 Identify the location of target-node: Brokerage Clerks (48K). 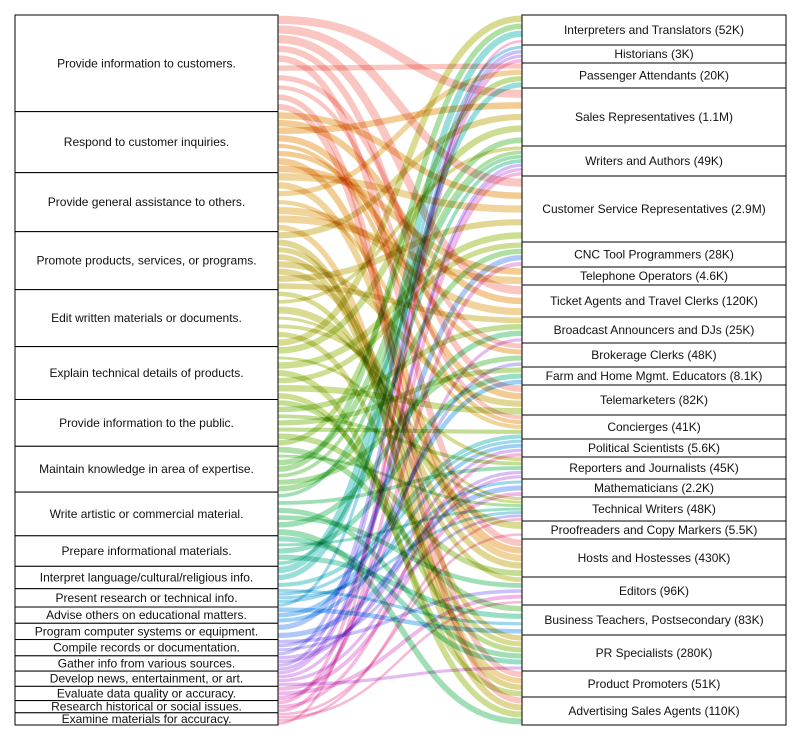
(654, 355).